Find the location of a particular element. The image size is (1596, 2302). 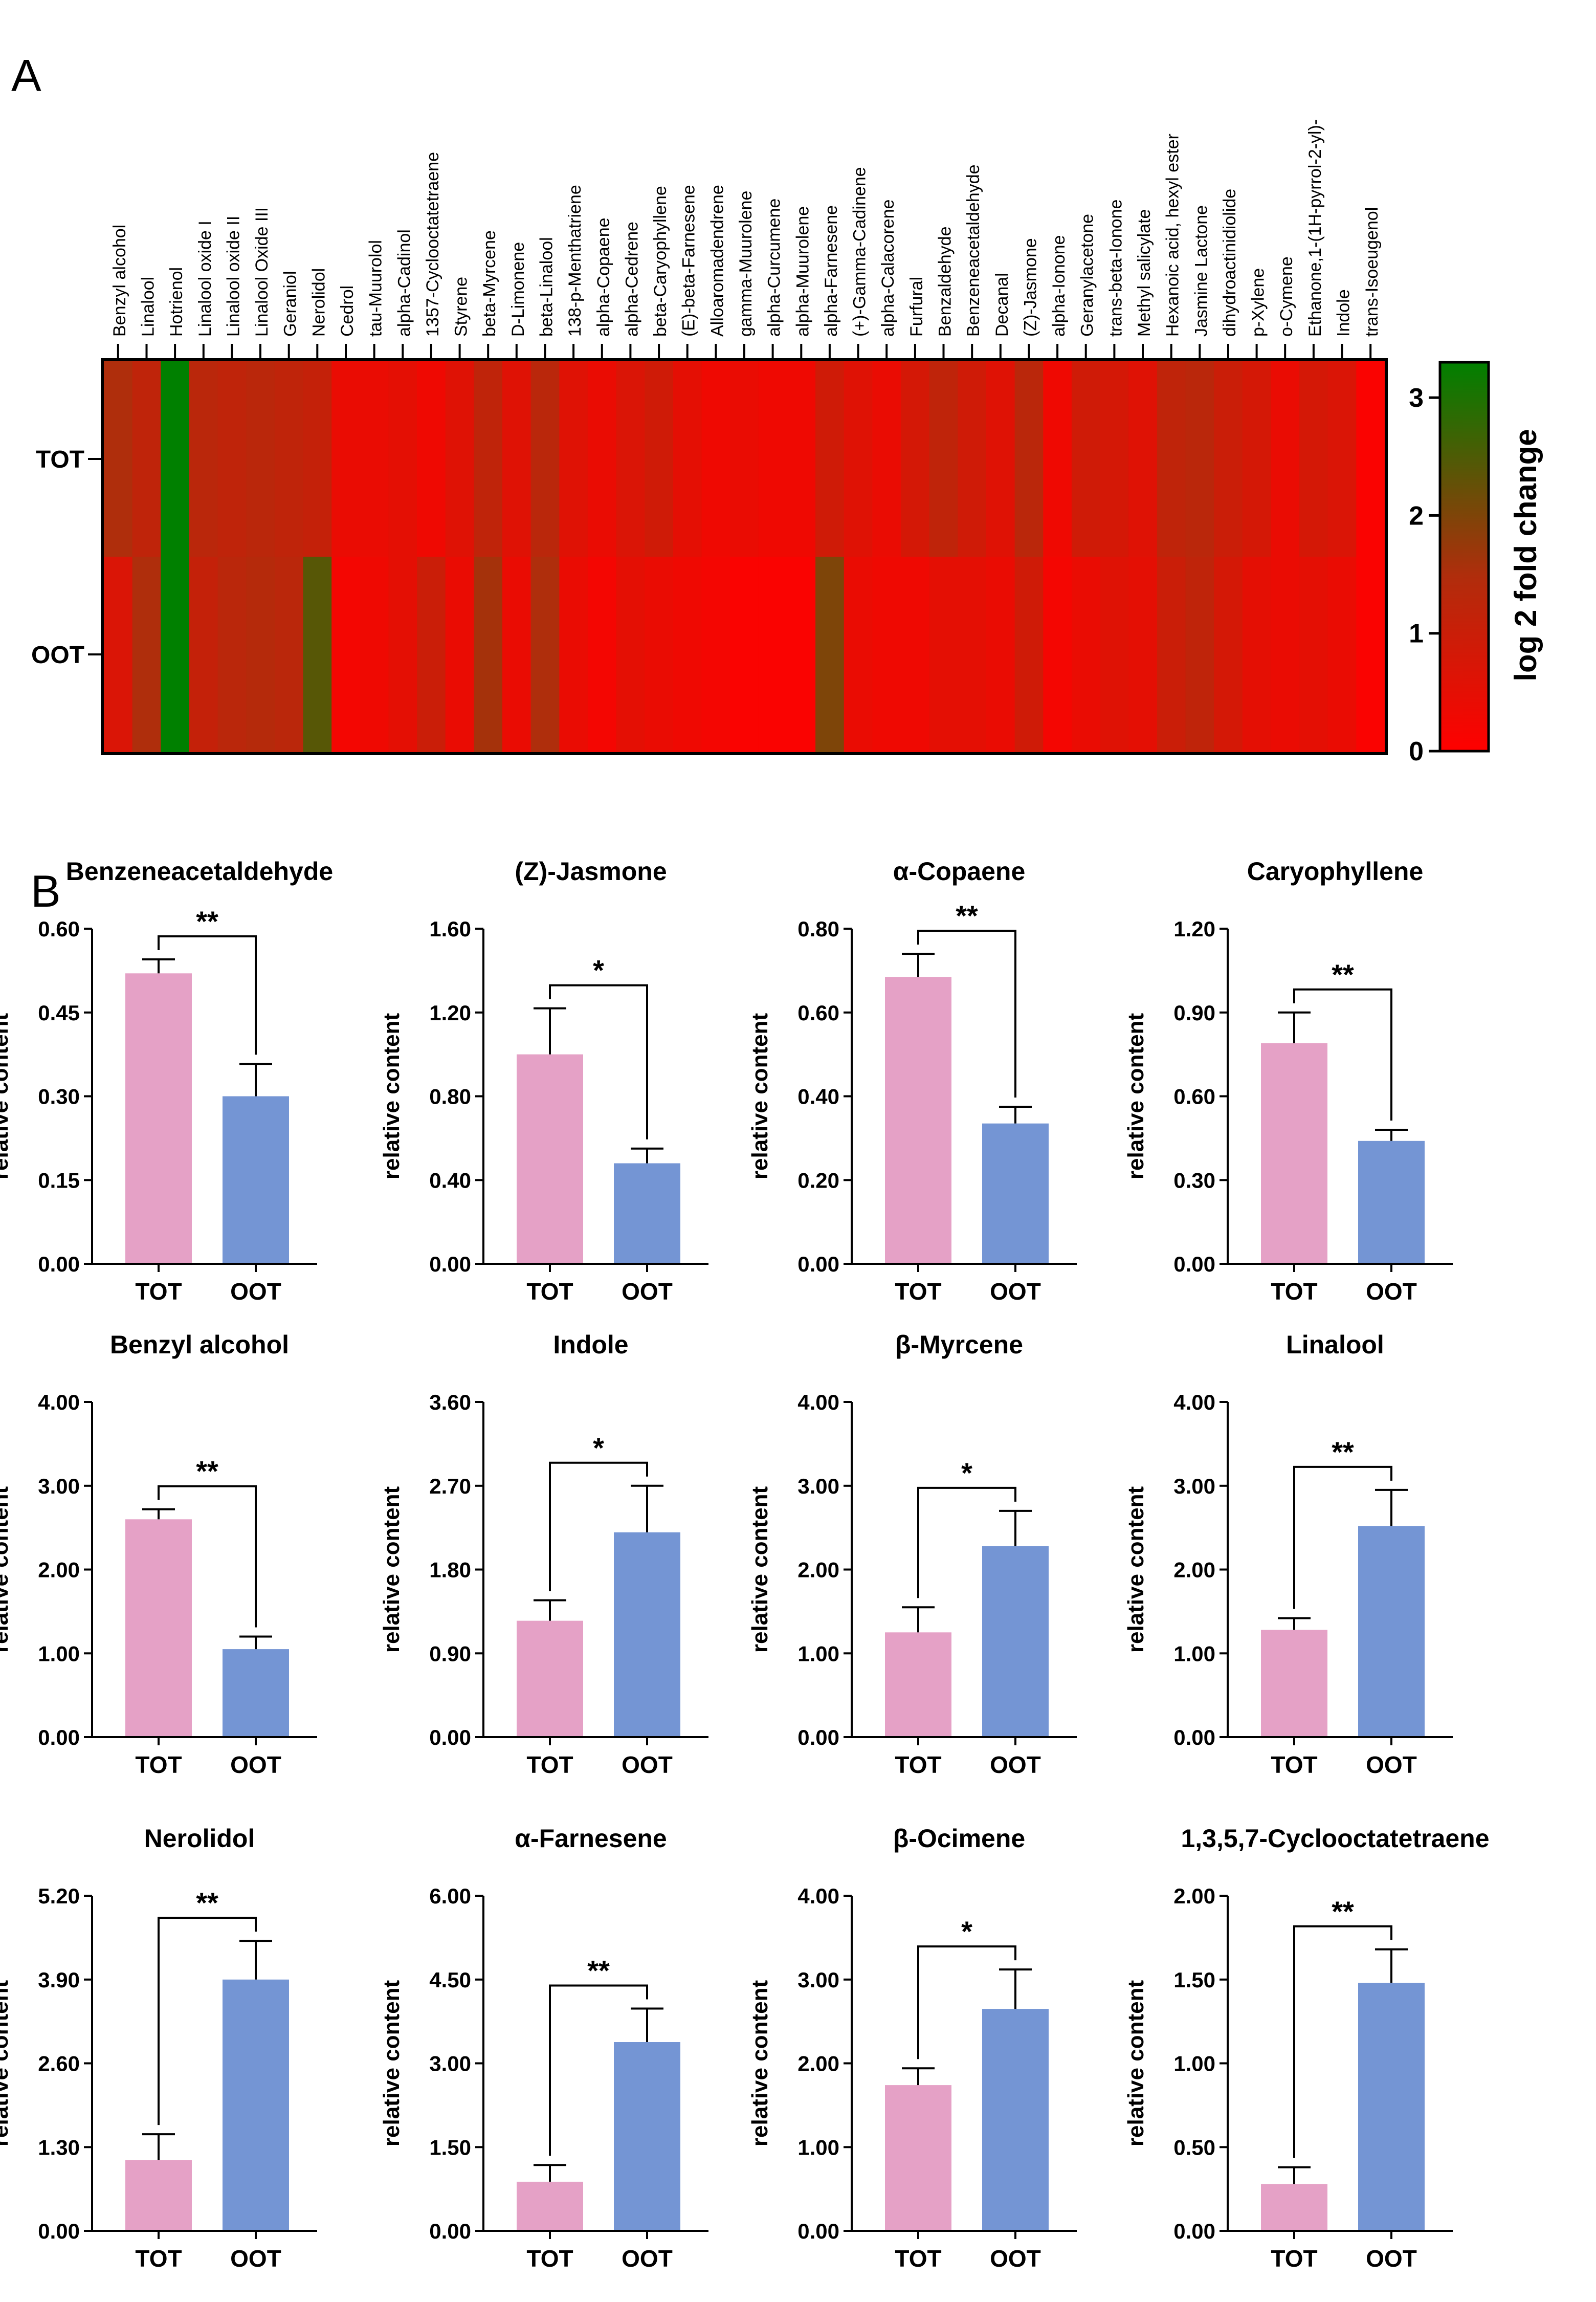

heatmap-column-label: Indole is located at coordinates (1344, 313).